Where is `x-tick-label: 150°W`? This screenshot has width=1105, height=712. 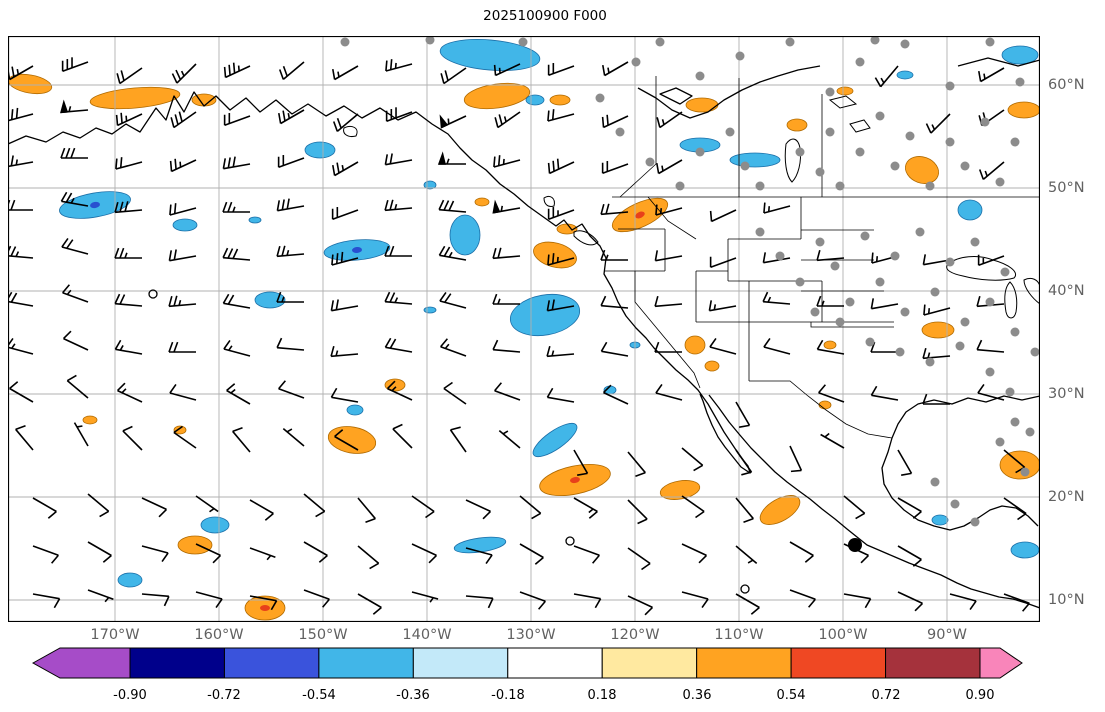
x-tick-label: 150°W is located at coordinates (323, 635).